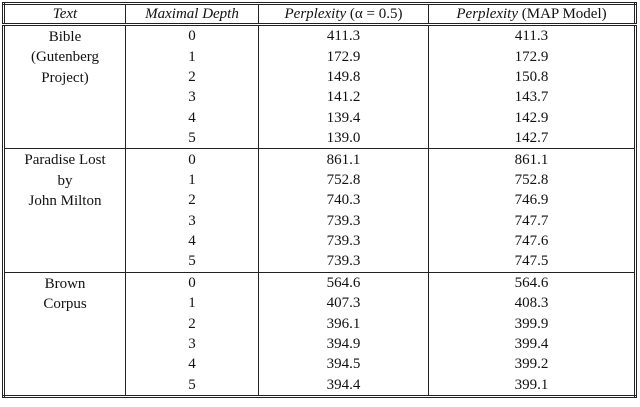  Describe the element at coordinates (65, 283) in the screenshot. I see `text-line: Brown` at that location.